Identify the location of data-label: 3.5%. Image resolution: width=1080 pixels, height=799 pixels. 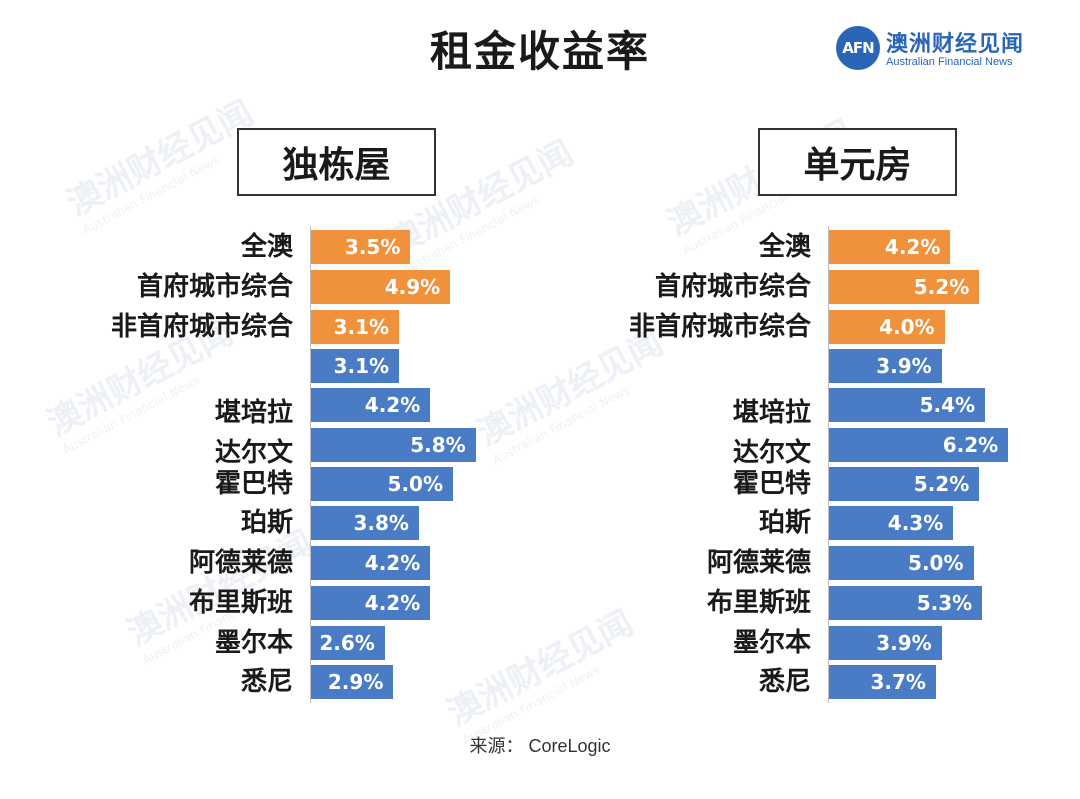
(372, 247).